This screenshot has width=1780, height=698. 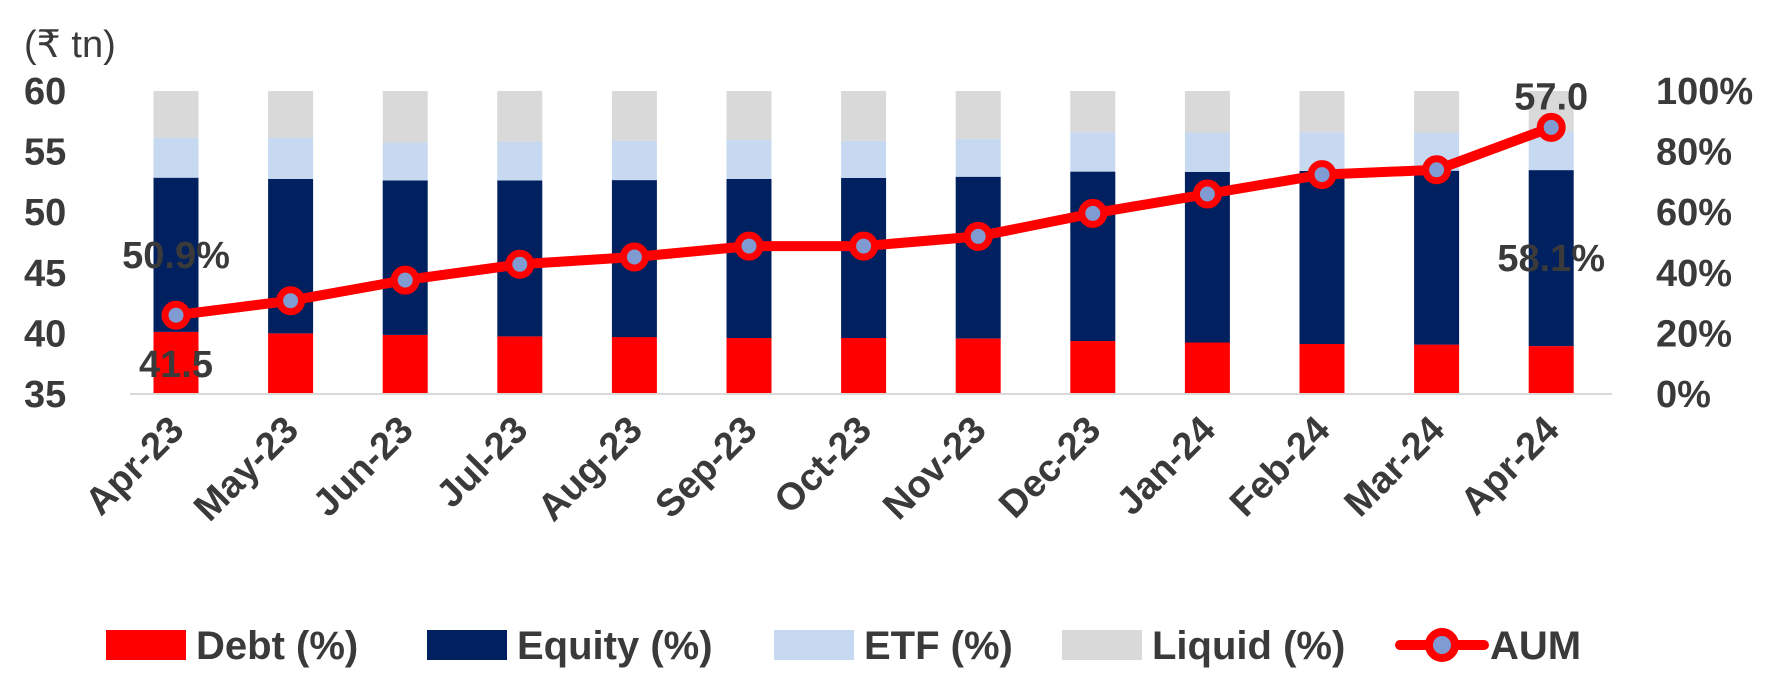 I want to click on x-tick-dec-23: Dec-23, so click(x=1050, y=468).